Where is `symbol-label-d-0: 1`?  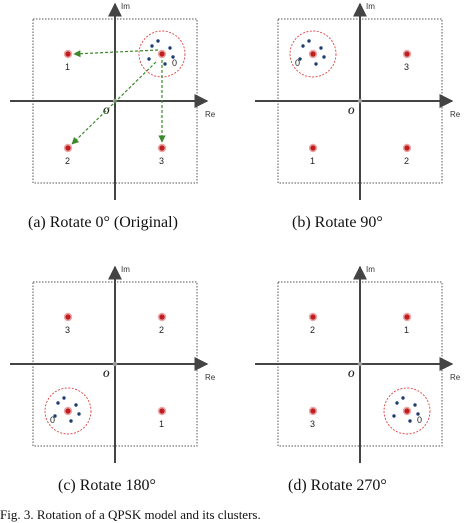 symbol-label-d-0: 1 is located at coordinates (406, 330).